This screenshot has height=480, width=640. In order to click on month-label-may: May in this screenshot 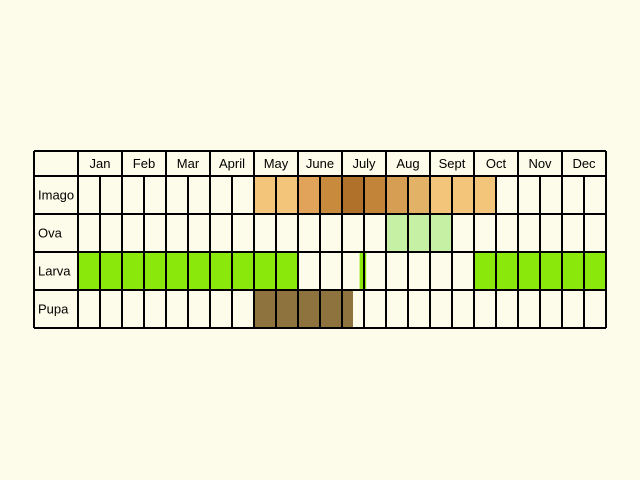, I will do `click(276, 163)`.